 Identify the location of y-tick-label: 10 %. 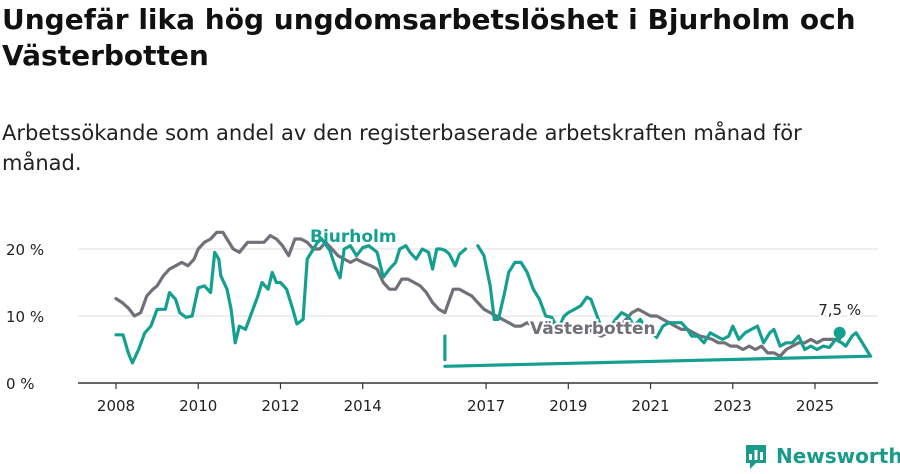
(25, 317).